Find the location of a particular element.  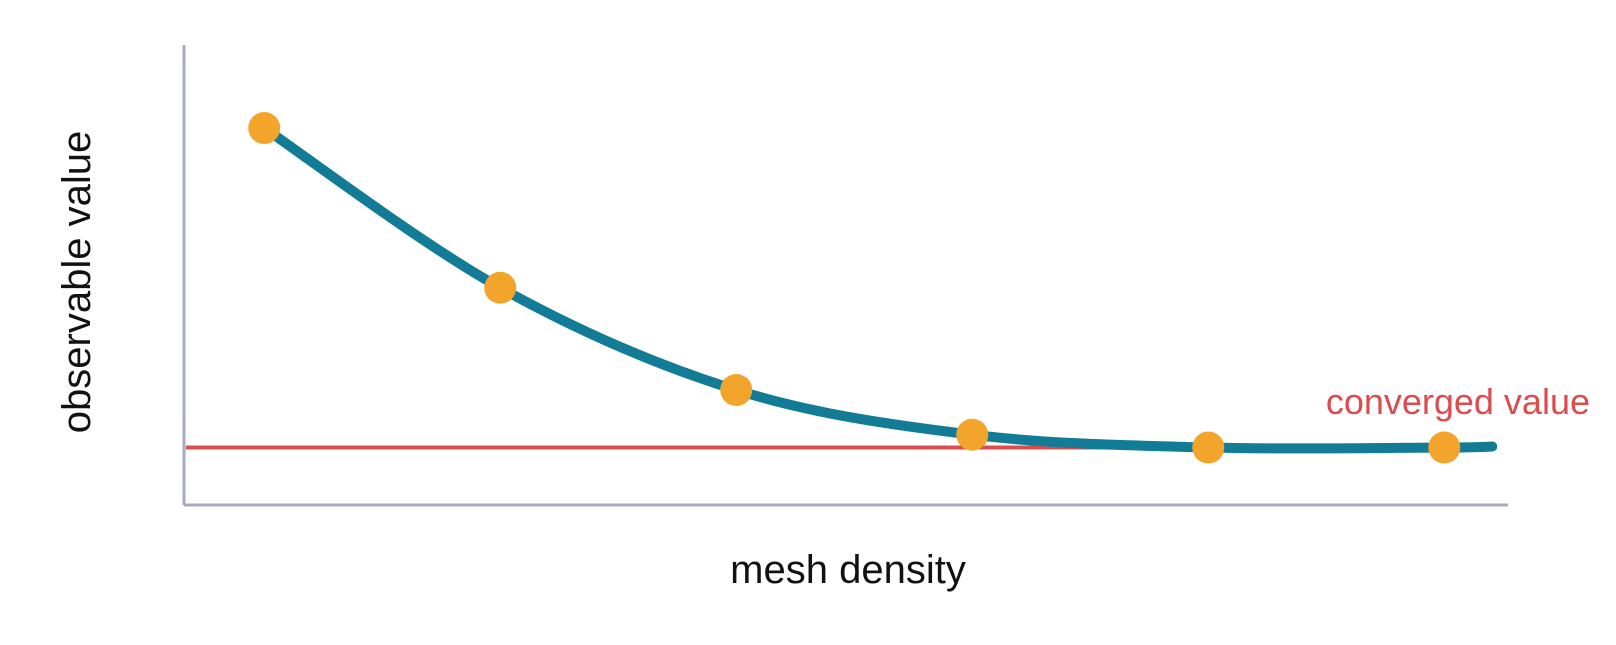

x-axis-label: mesh density is located at coordinates (848, 570).